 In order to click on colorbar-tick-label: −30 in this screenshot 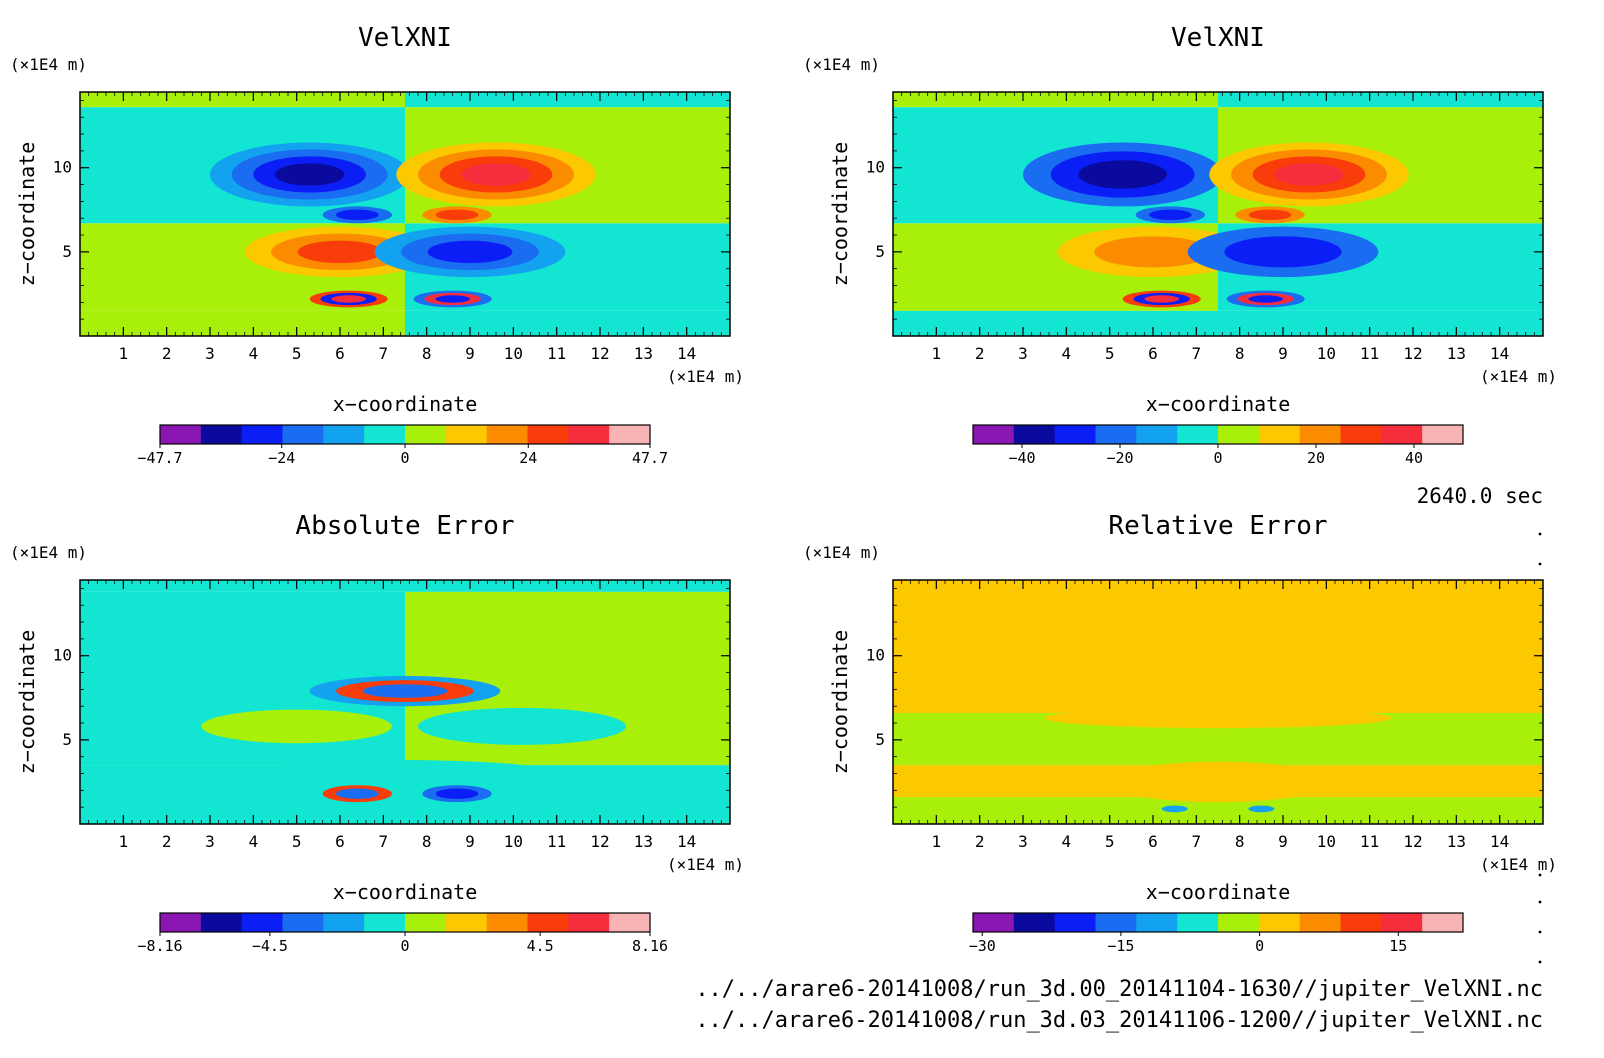, I will do `click(982, 946)`.